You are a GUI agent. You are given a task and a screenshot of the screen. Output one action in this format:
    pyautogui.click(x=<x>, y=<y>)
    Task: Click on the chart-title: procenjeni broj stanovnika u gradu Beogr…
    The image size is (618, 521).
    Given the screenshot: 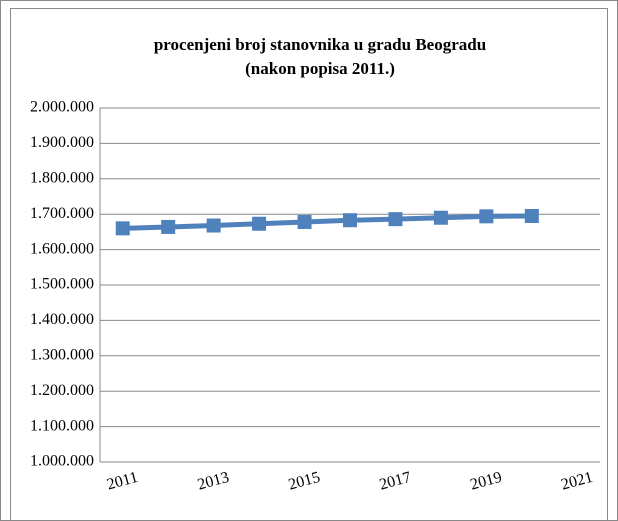 What is the action you would take?
    pyautogui.click(x=320, y=44)
    